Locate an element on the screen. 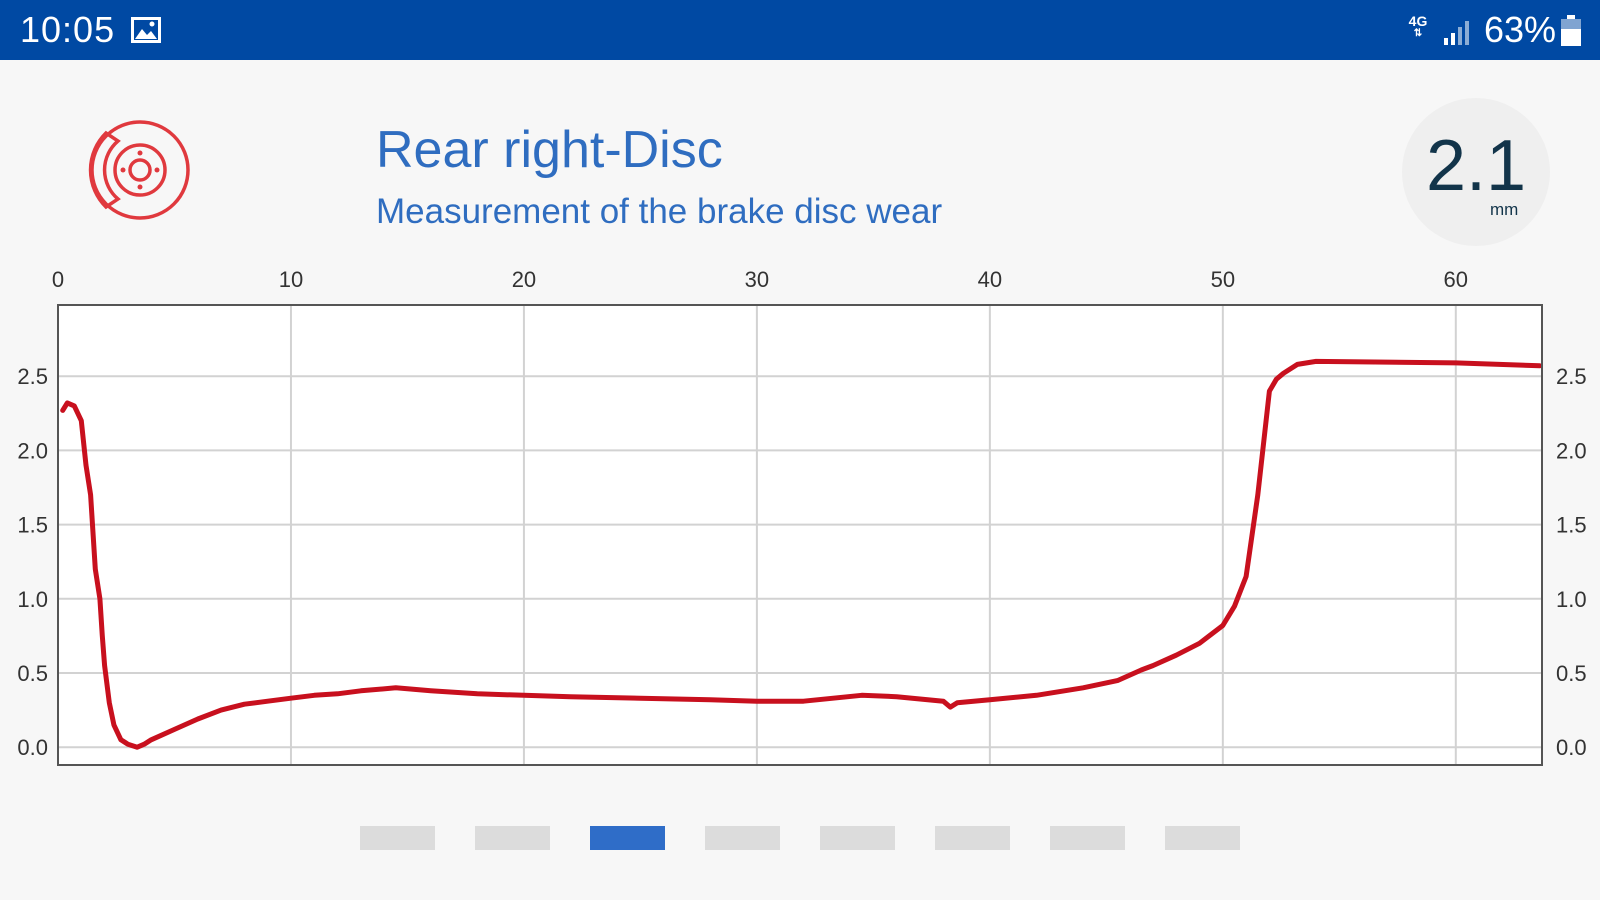 This screenshot has height=900, width=1600. x-tick-label: 10 is located at coordinates (291, 279).